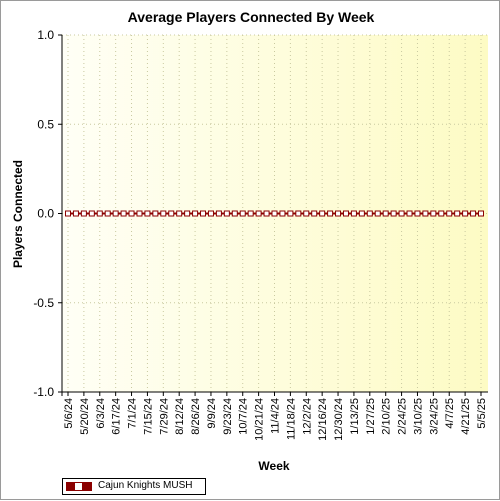 The image size is (500, 501). I want to click on legend-swatch, so click(79, 486).